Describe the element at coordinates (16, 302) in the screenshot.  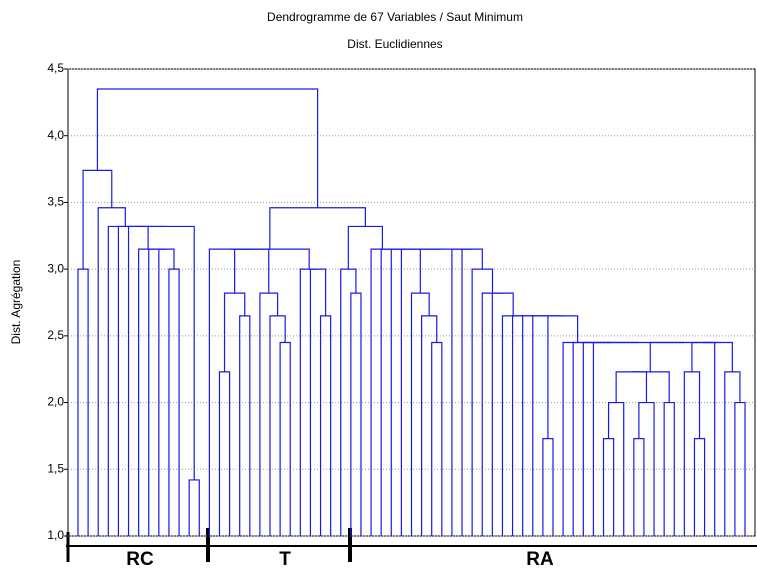
I see `y-axis-label: Dist. Agrégation` at that location.